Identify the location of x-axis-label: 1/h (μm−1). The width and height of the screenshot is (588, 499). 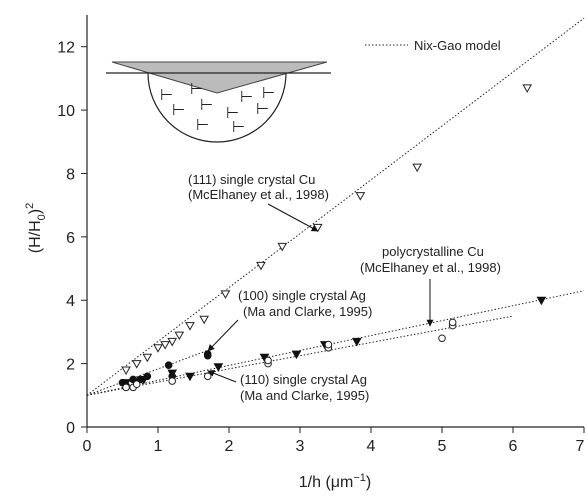
(335, 481).